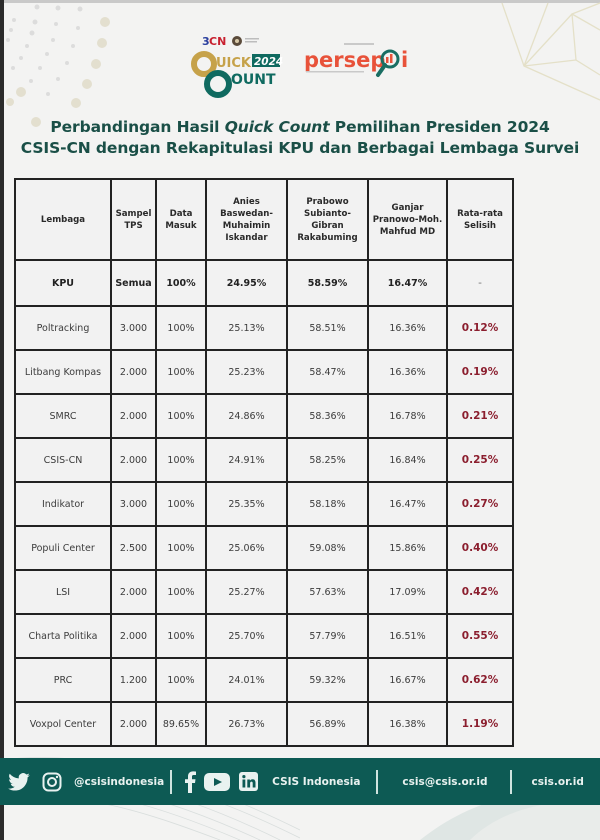 This screenshot has height=840, width=600. What do you see at coordinates (480, 724) in the screenshot?
I see `cell-selisih: 1.19%` at bounding box center [480, 724].